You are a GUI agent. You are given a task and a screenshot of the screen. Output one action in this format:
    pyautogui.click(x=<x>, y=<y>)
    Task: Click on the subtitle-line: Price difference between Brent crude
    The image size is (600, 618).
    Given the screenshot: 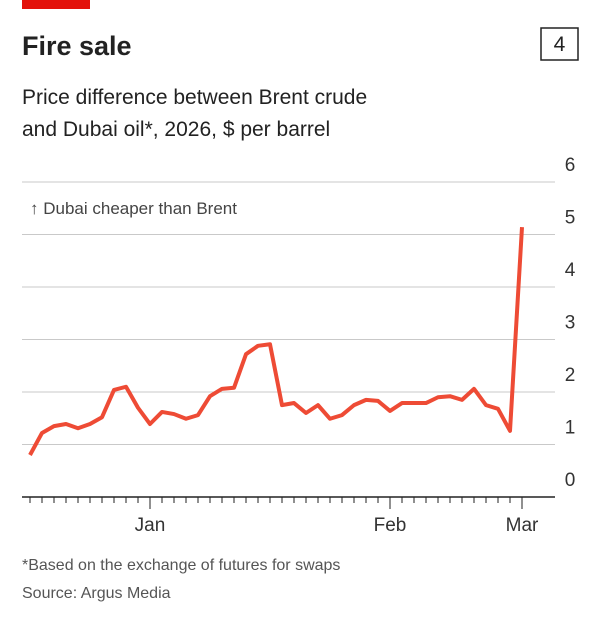 What is the action you would take?
    pyautogui.click(x=194, y=97)
    